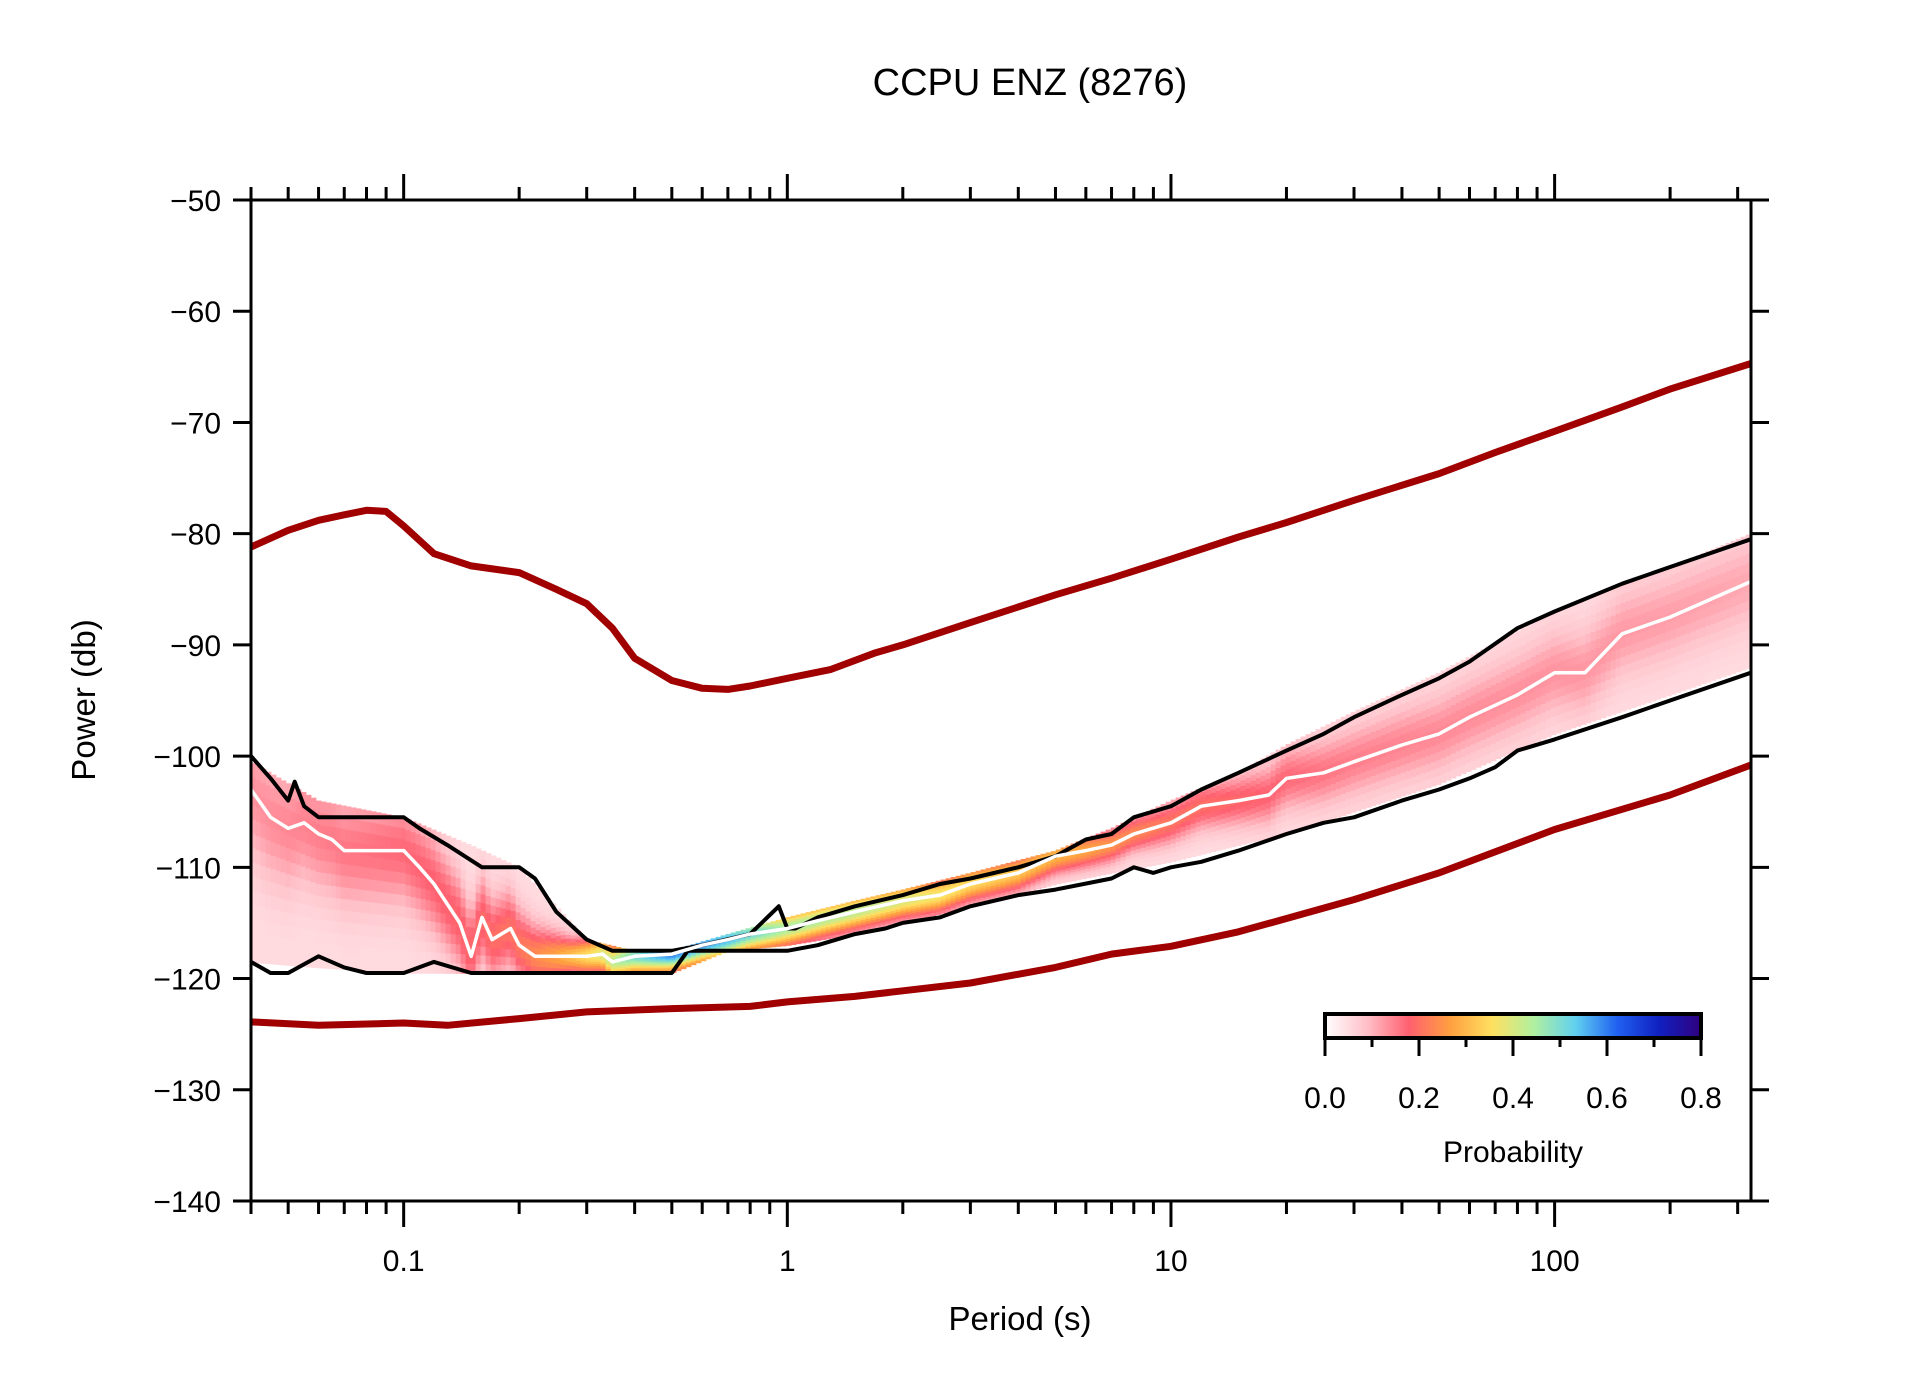 This screenshot has width=1910, height=1389. What do you see at coordinates (1325, 1098) in the screenshot?
I see `colorbar-tick-label: 0.0` at bounding box center [1325, 1098].